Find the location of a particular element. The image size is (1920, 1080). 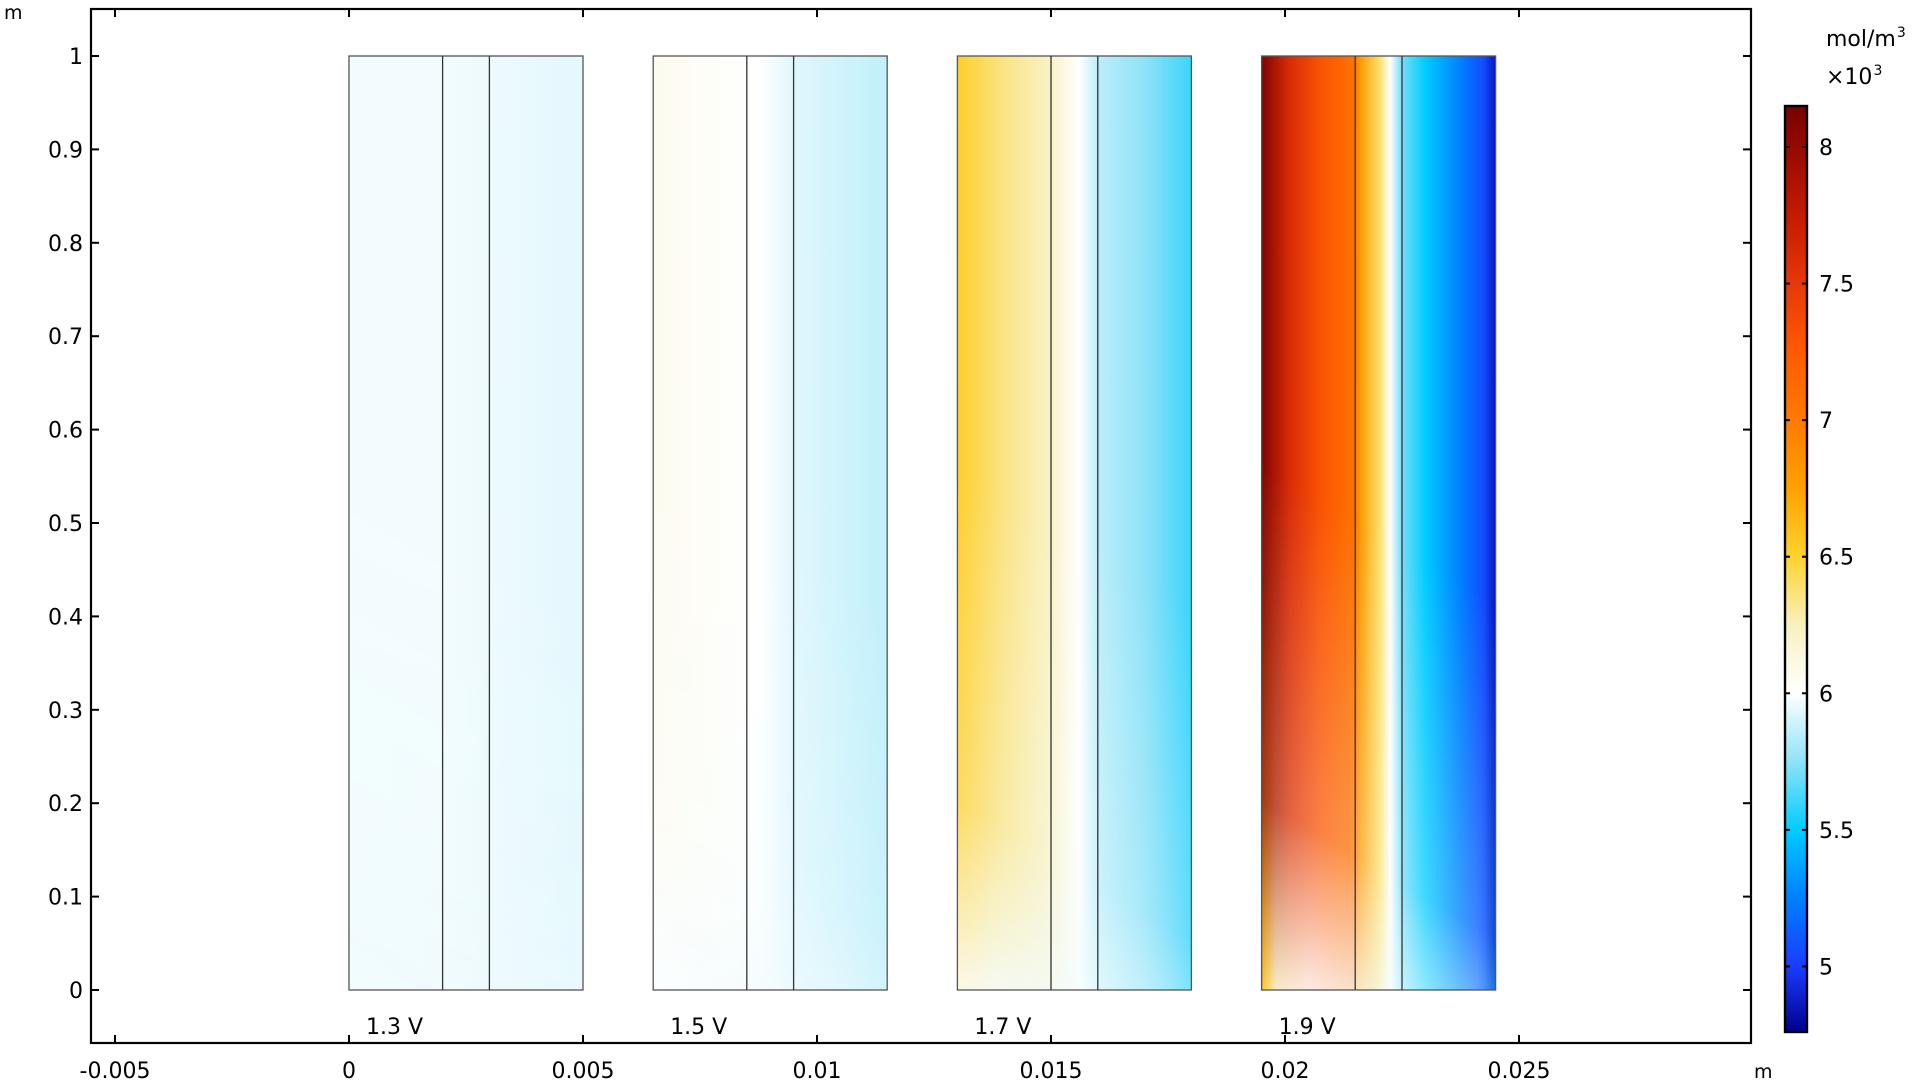

colorbar: 5 5.5 6 6.5 7 7.5 8 is located at coordinates (1818, 569).